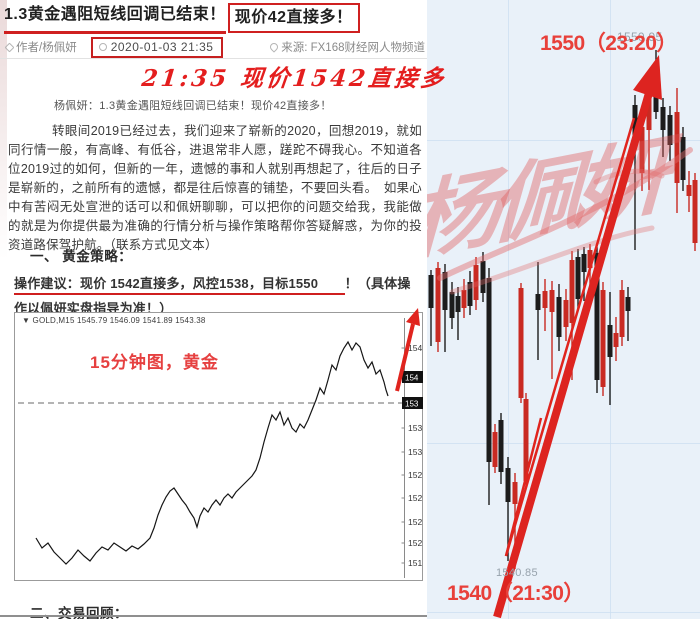 The width and height of the screenshot is (700, 619). What do you see at coordinates (274, 47) in the screenshot?
I see `location-pin-icon` at bounding box center [274, 47].